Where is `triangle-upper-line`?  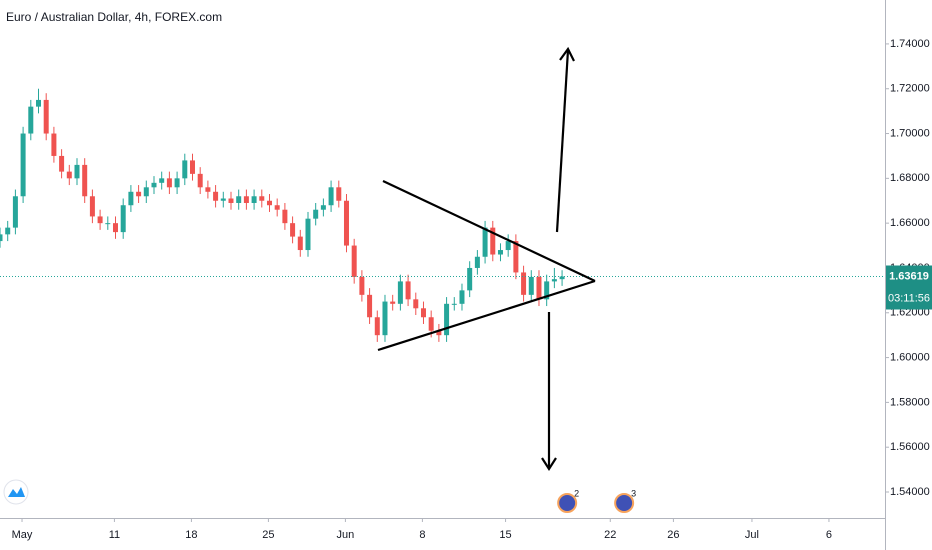 triangle-upper-line is located at coordinates (489, 231).